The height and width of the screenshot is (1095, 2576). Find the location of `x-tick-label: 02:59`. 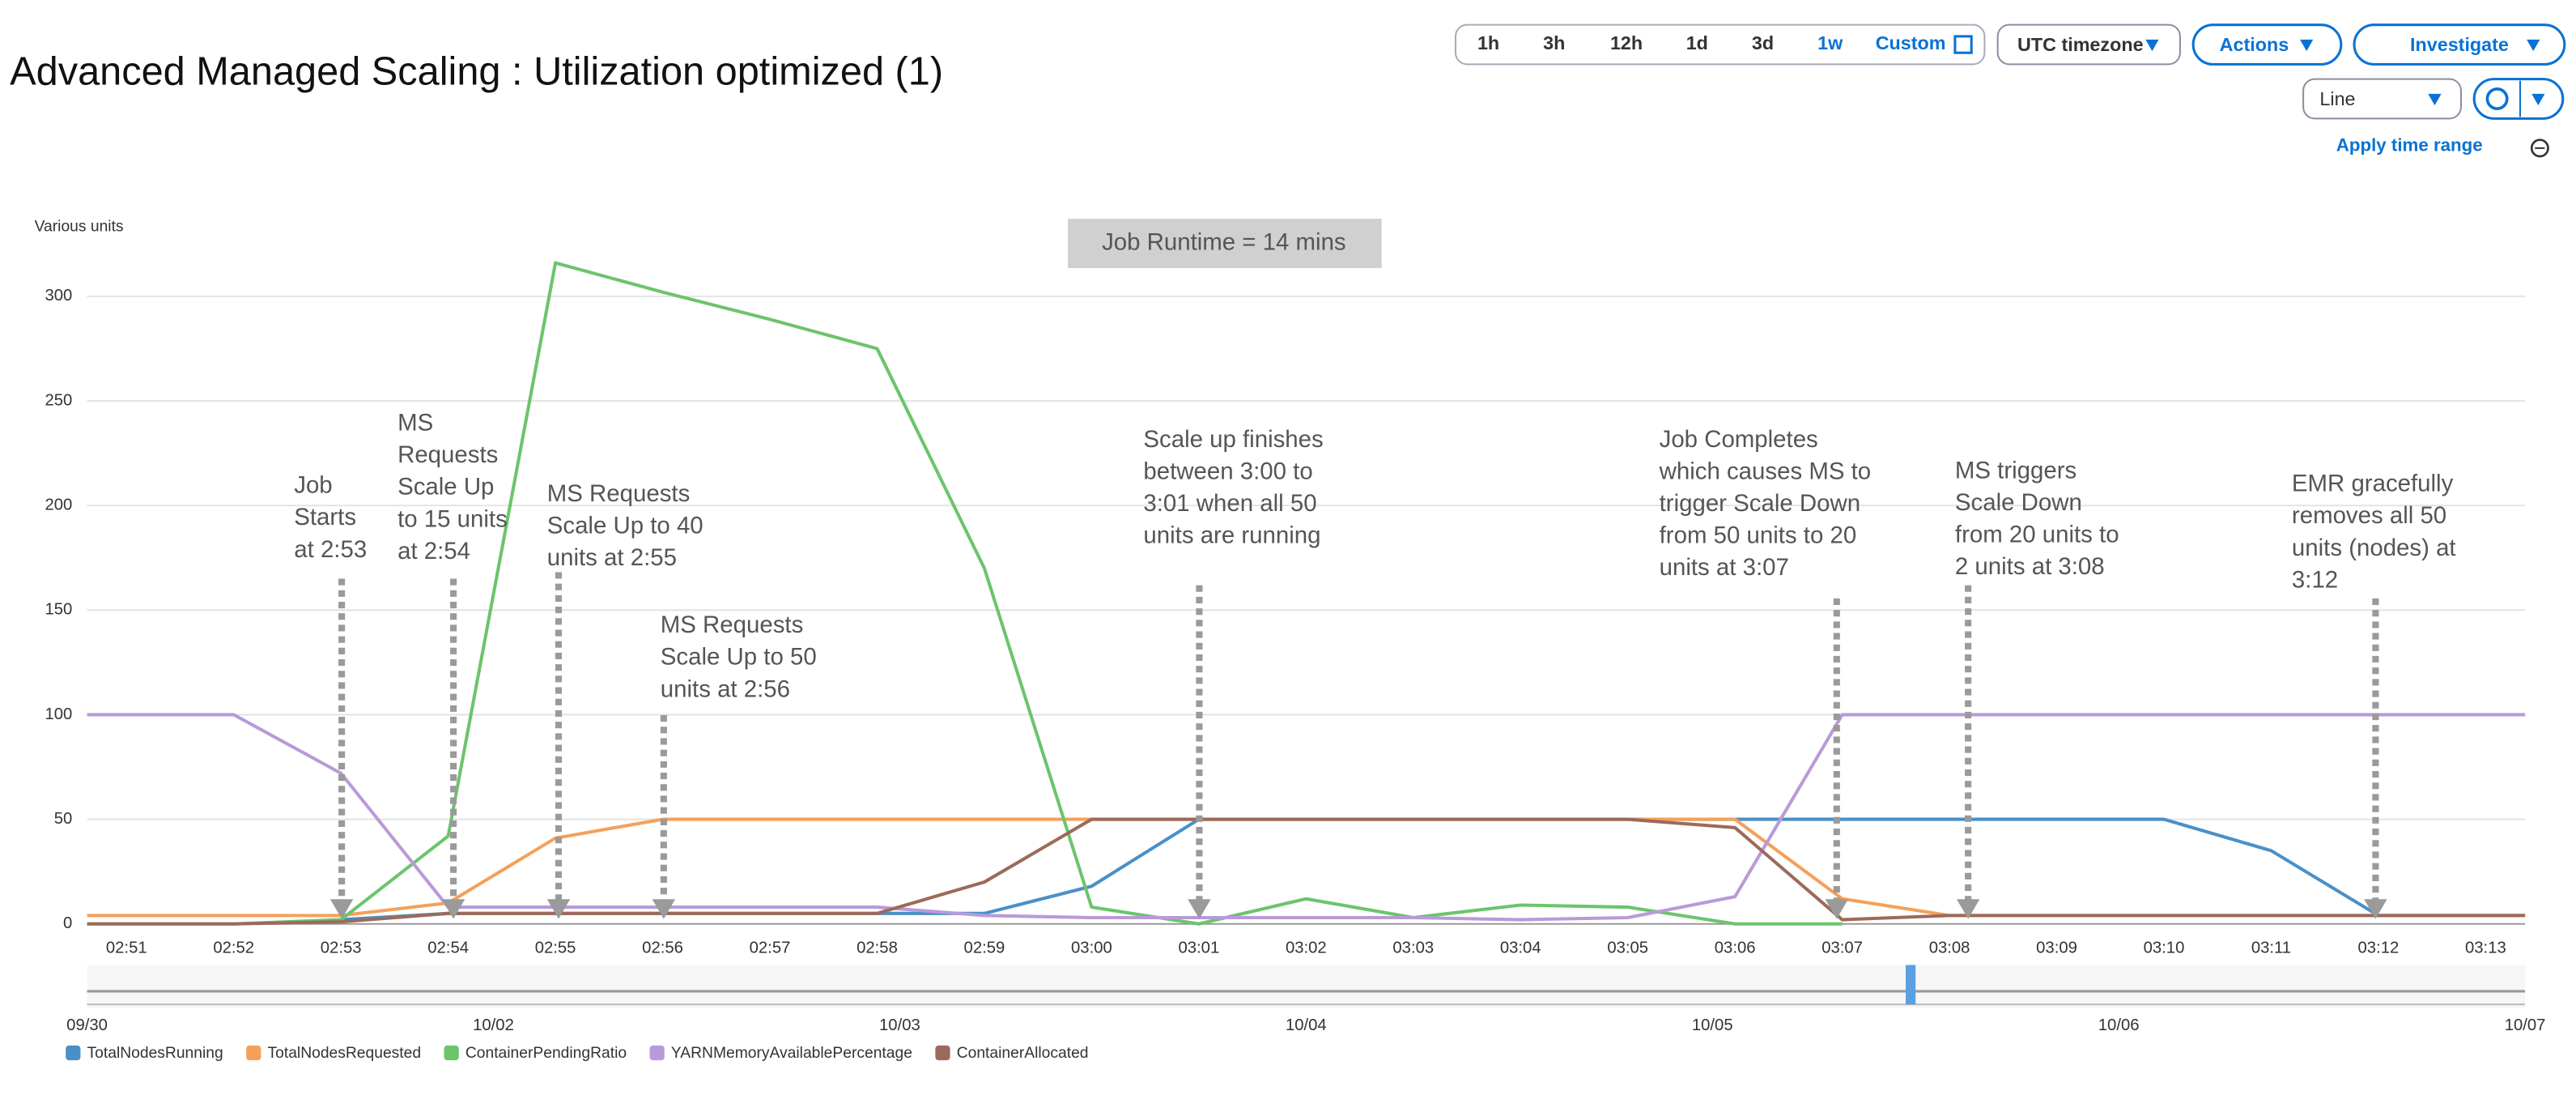

x-tick-label: 02:59 is located at coordinates (984, 948).